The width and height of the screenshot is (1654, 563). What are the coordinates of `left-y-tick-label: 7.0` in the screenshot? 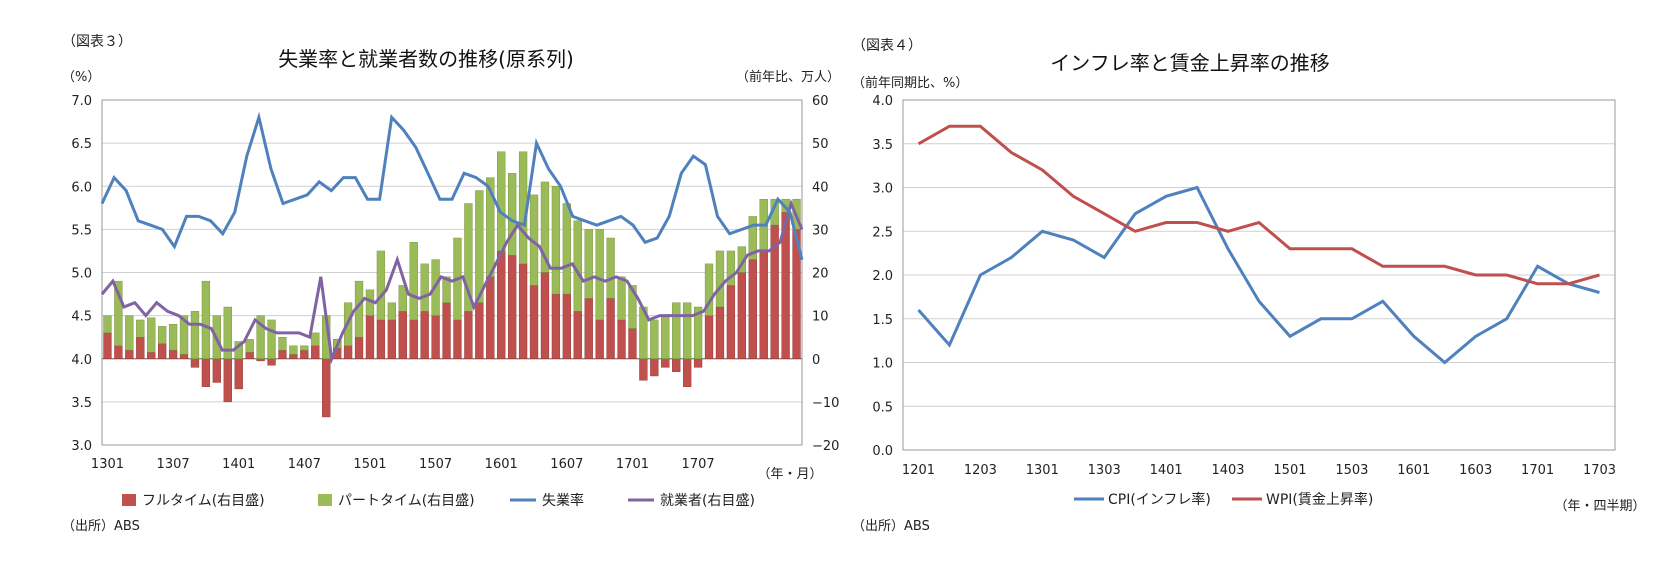 It's located at (81, 101).